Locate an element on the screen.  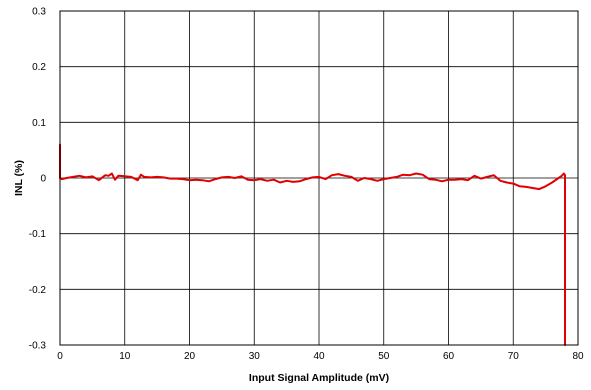
x-axis-ticks: 0 10 20 30 40 50 60 70 80 is located at coordinates (320, 356).